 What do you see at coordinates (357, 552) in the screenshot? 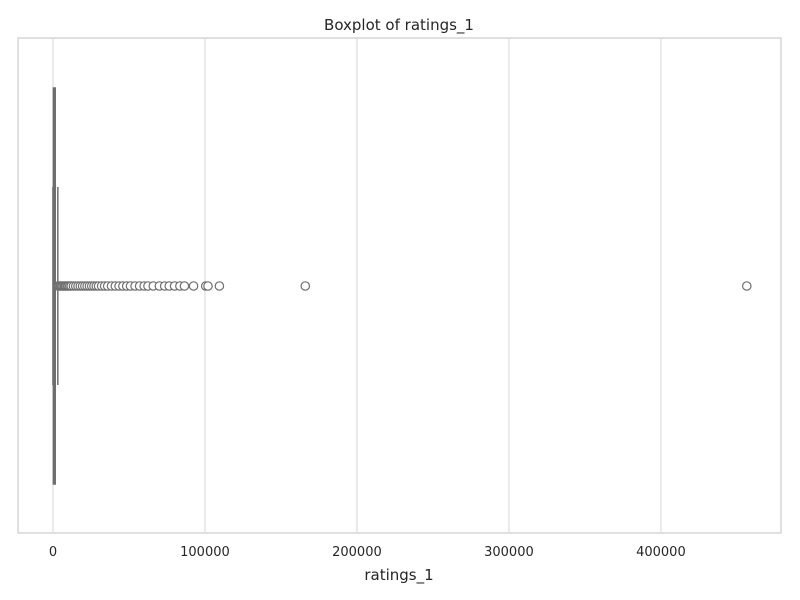
I see `x-tick-label: 200000` at bounding box center [357, 552].